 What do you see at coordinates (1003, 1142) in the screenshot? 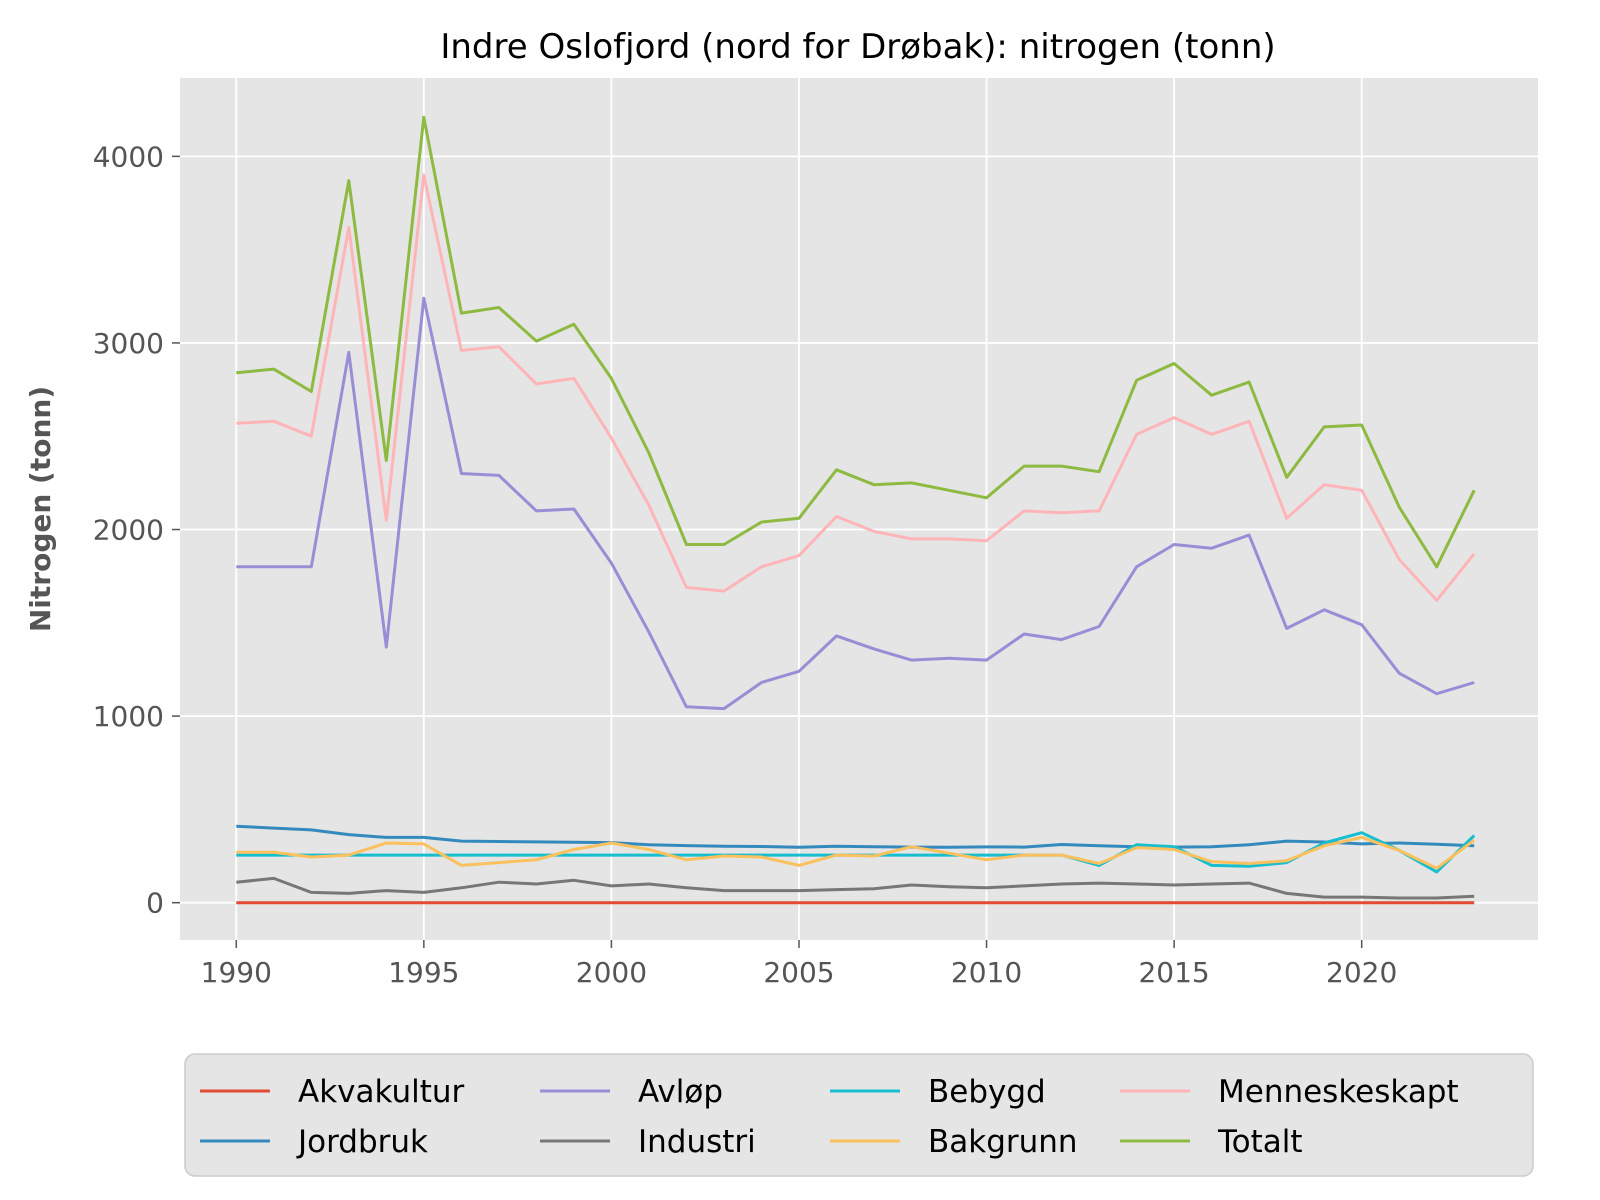
I see `legend-label-bakgrunn: Bakgrunn` at bounding box center [1003, 1142].